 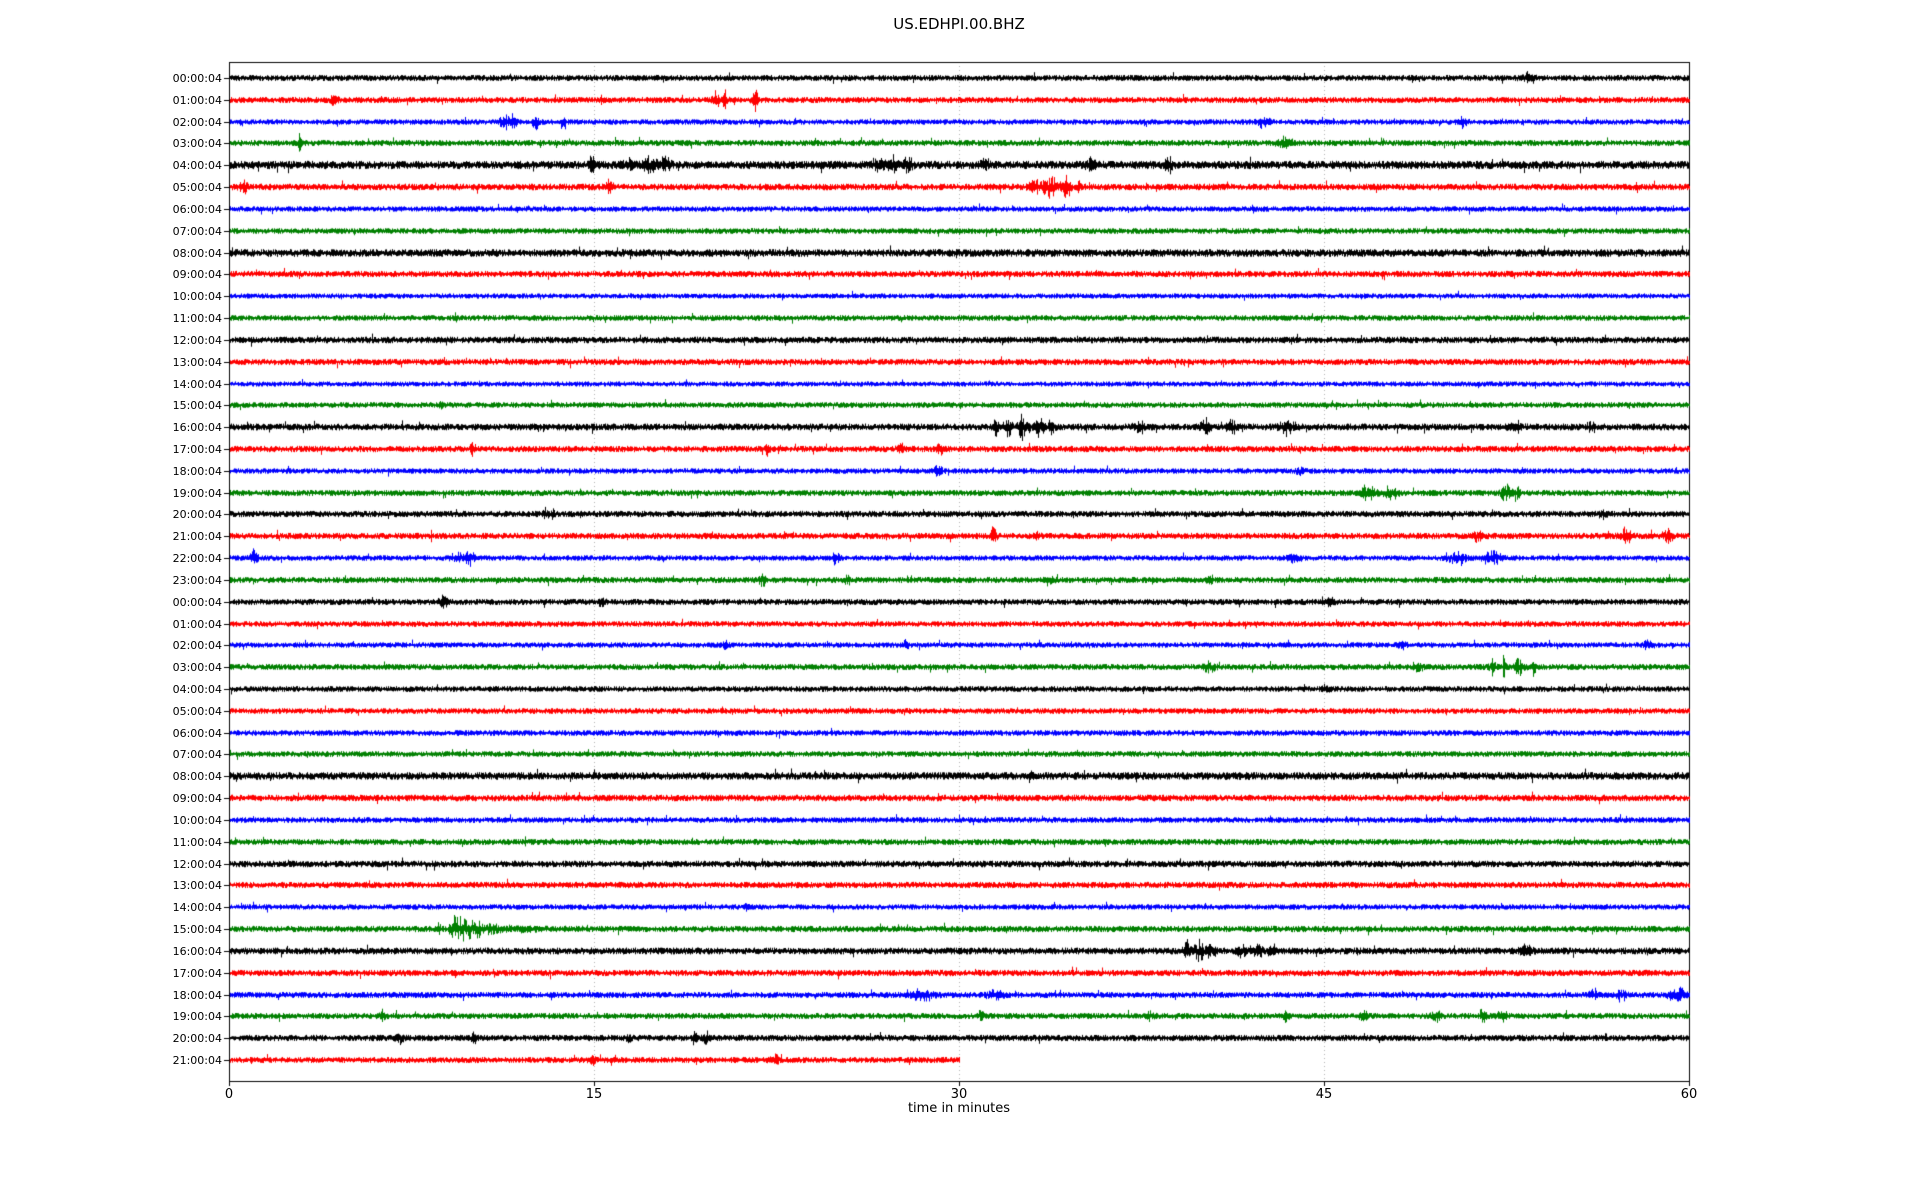 I want to click on x-tick-label: 0, so click(x=229, y=1094).